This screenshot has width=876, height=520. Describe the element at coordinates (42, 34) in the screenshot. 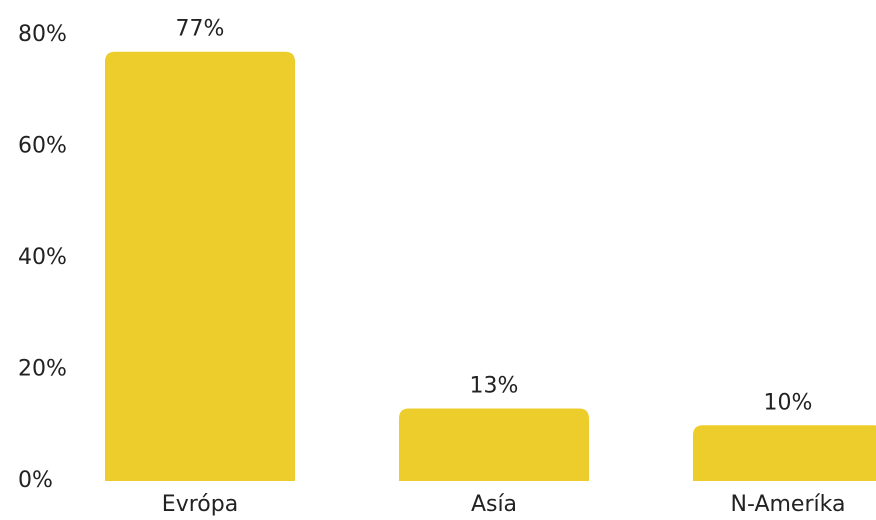

I see `y-tick-label: 80%` at that location.